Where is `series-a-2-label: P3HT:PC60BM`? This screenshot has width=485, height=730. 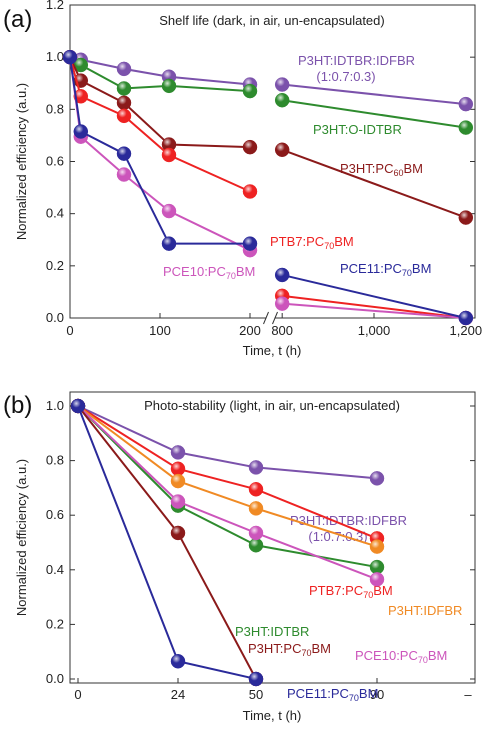 series-a-2-label: P3HT:PC60BM is located at coordinates (381, 169).